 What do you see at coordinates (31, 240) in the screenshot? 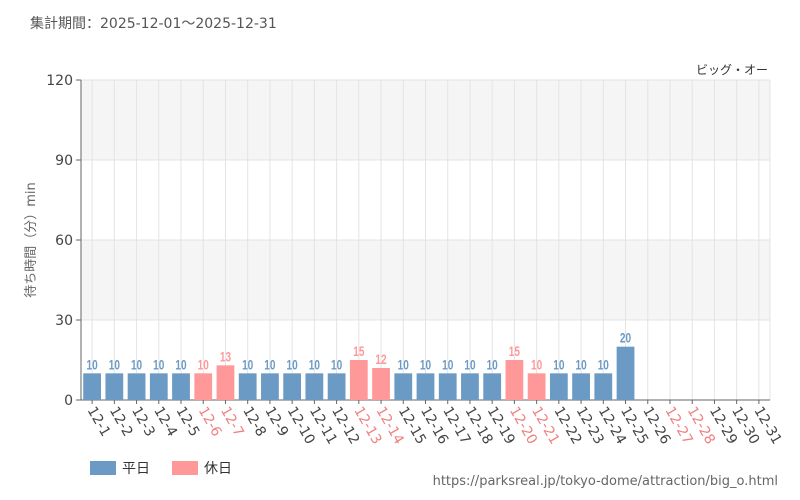
I see `y-axis-title: 待ち時間（分）min` at bounding box center [31, 240].